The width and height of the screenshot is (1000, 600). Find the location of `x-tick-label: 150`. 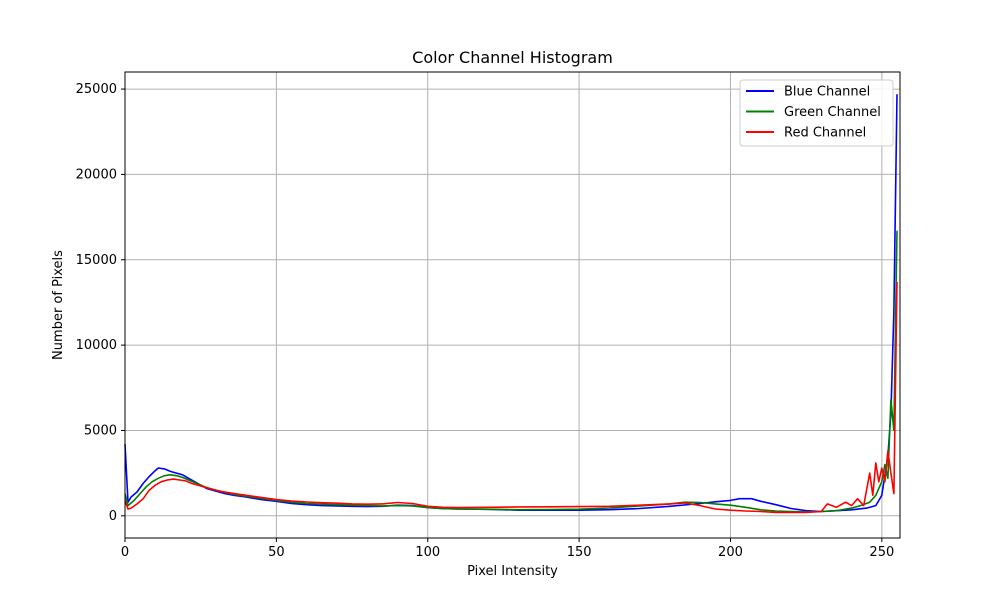

x-tick-label: 150 is located at coordinates (579, 552).